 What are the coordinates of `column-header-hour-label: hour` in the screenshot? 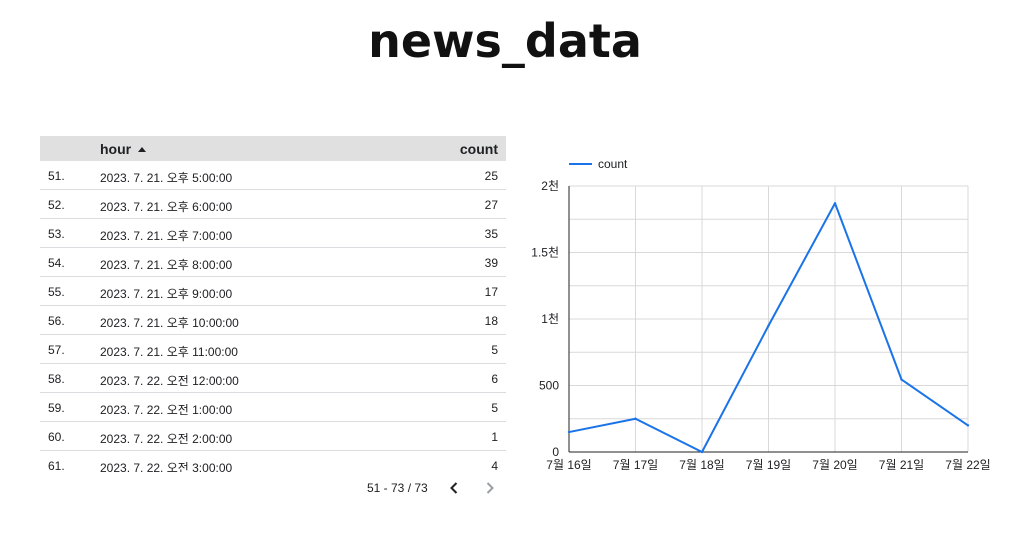 It's located at (116, 149).